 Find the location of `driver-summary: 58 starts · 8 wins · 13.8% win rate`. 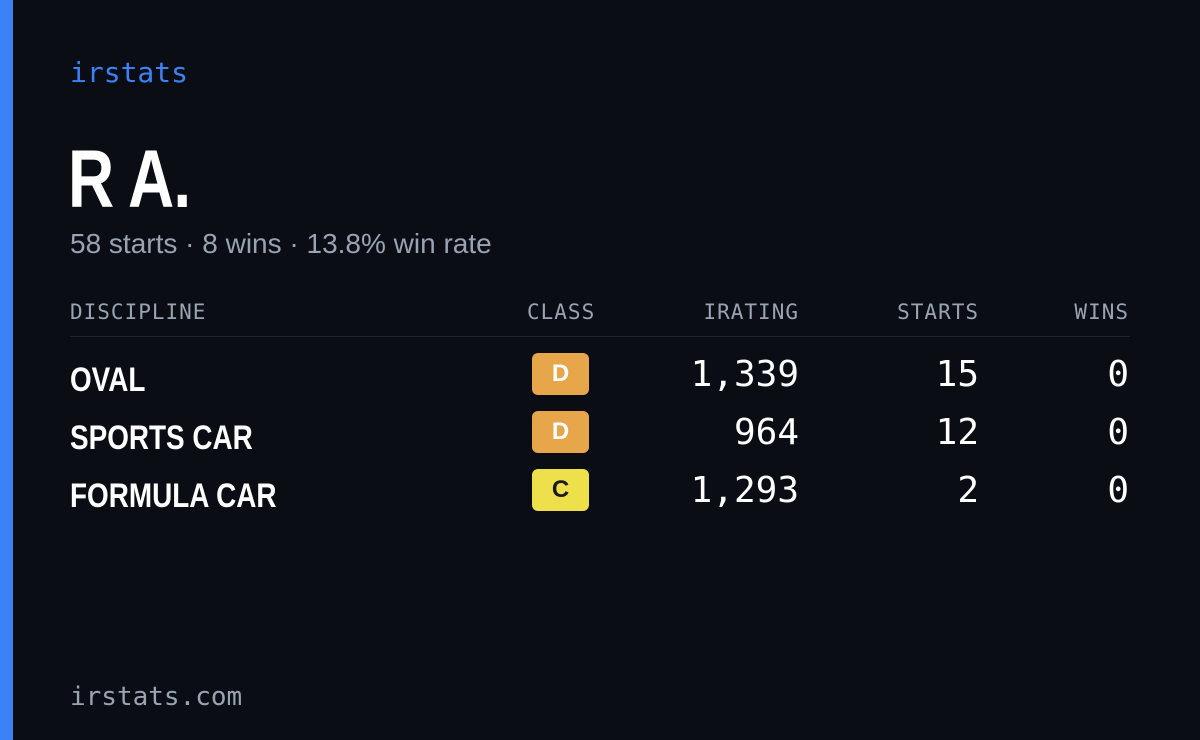

driver-summary: 58 starts · 8 wins · 13.8% win rate is located at coordinates (281, 243).